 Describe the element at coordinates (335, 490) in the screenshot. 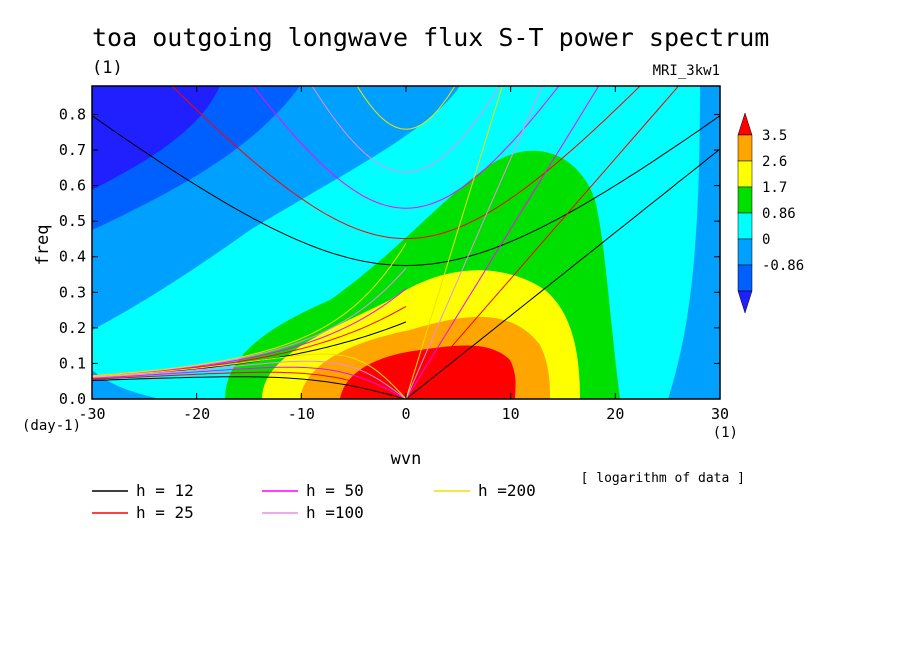

I see `legend-label: h = 50` at that location.